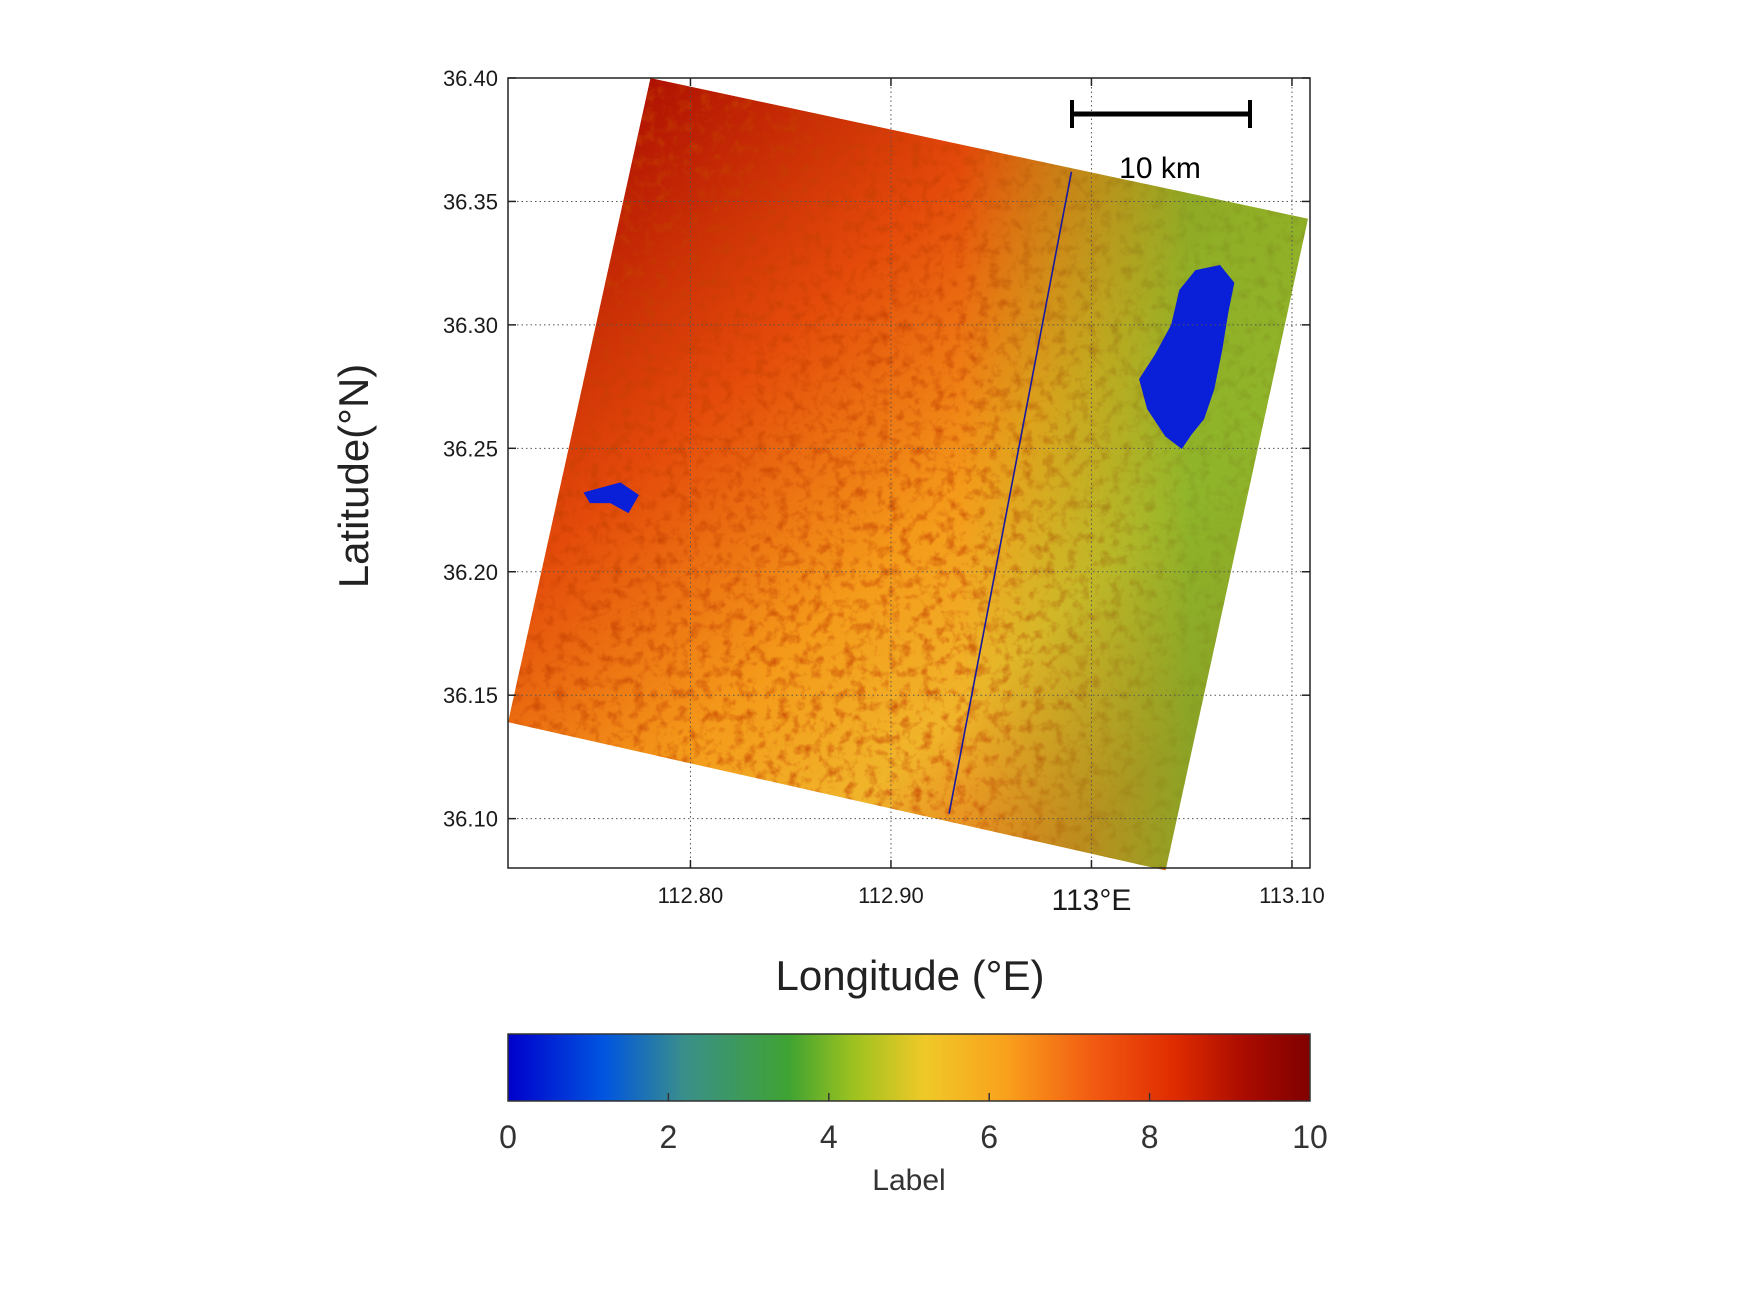 The image size is (1750, 1313). What do you see at coordinates (470, 572) in the screenshot?
I see `y-tick-label-2: 36.20` at bounding box center [470, 572].